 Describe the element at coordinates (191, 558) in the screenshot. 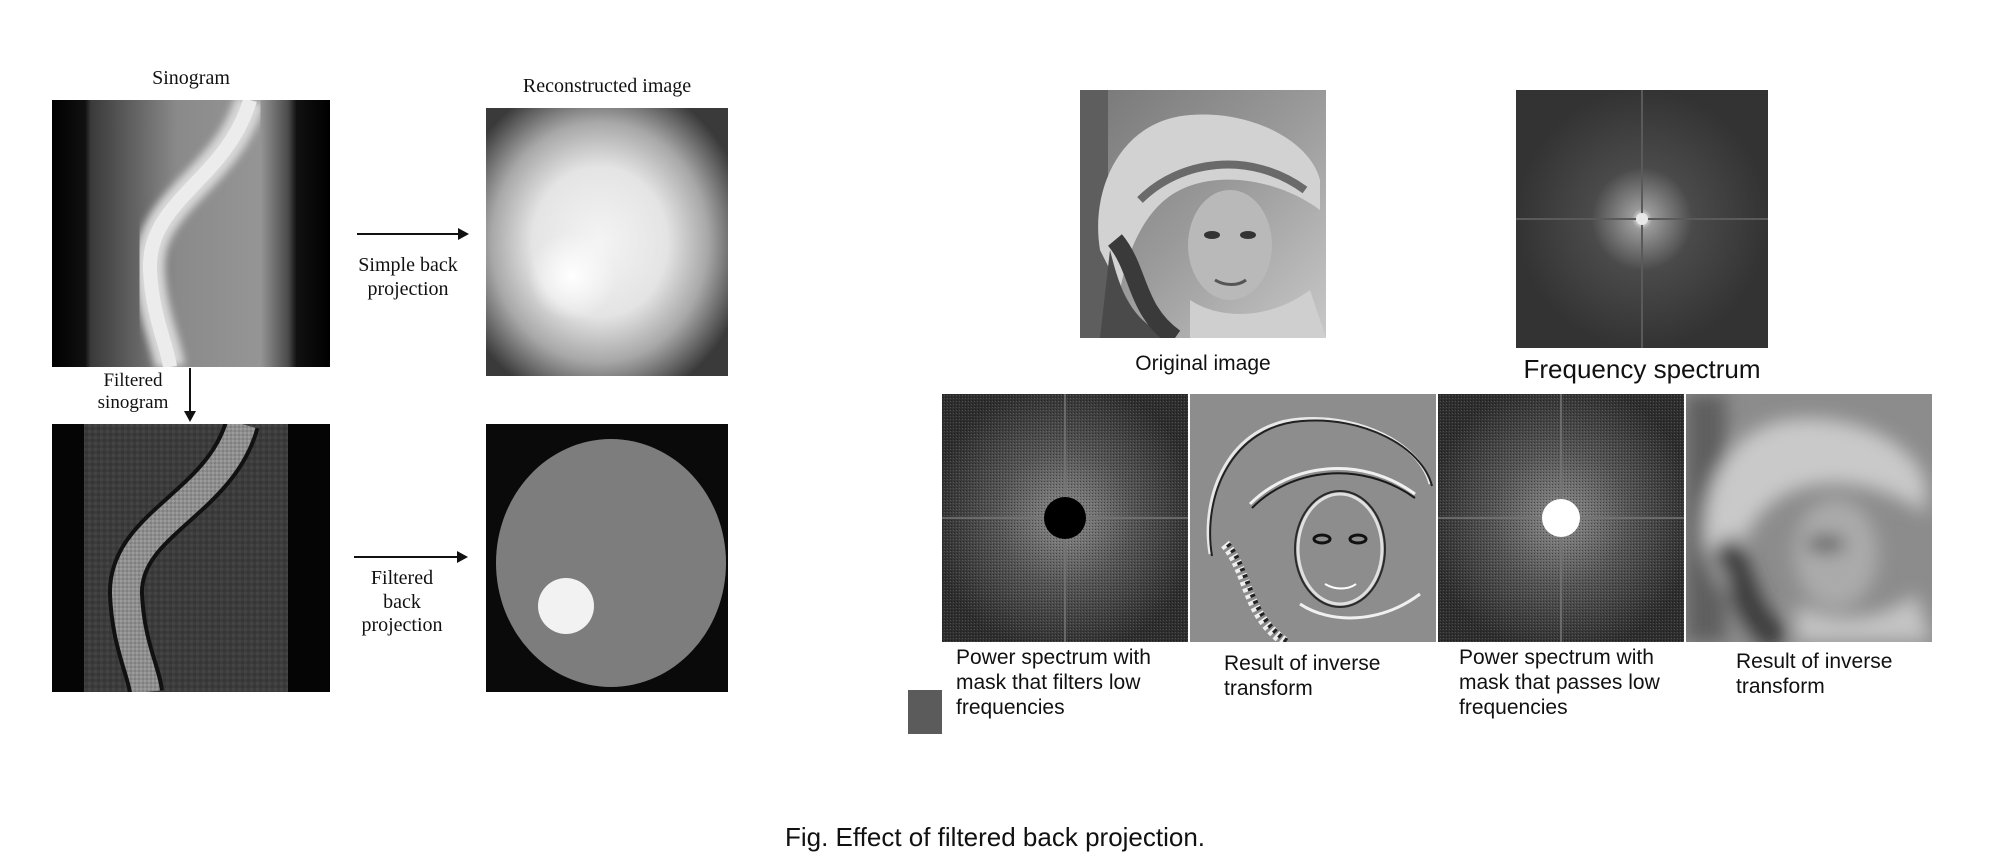

I see `filtered-sinogram-image` at that location.